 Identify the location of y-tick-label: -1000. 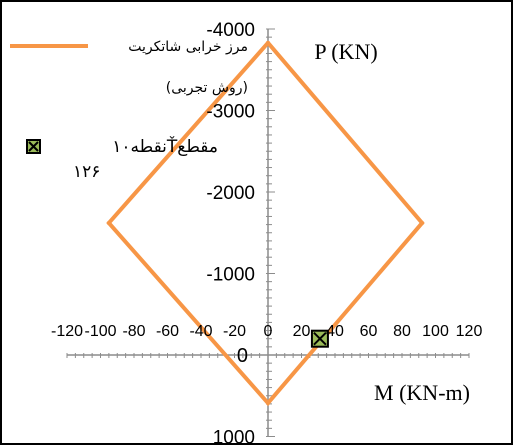
(230, 275).